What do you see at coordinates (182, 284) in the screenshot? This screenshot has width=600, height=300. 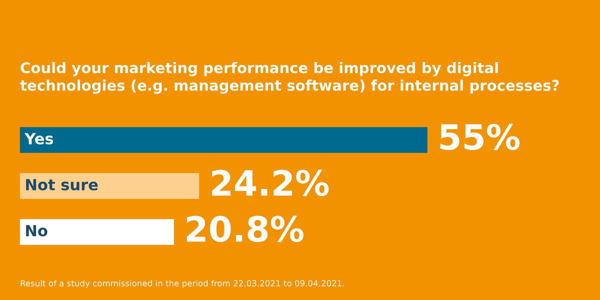 I see `text: Result of a study commissioned in the period from 22.03.2021 to 09.04.2021.` at bounding box center [182, 284].